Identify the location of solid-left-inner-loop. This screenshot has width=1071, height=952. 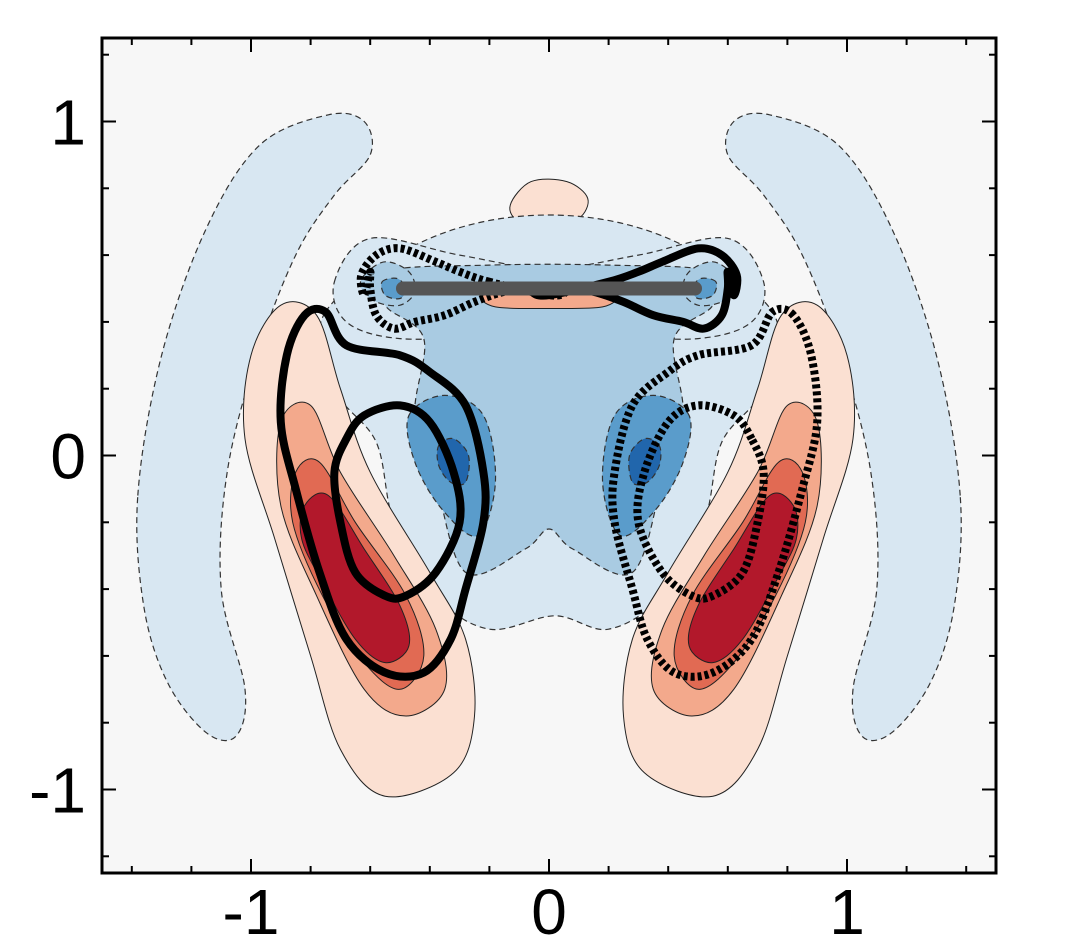
(397, 502).